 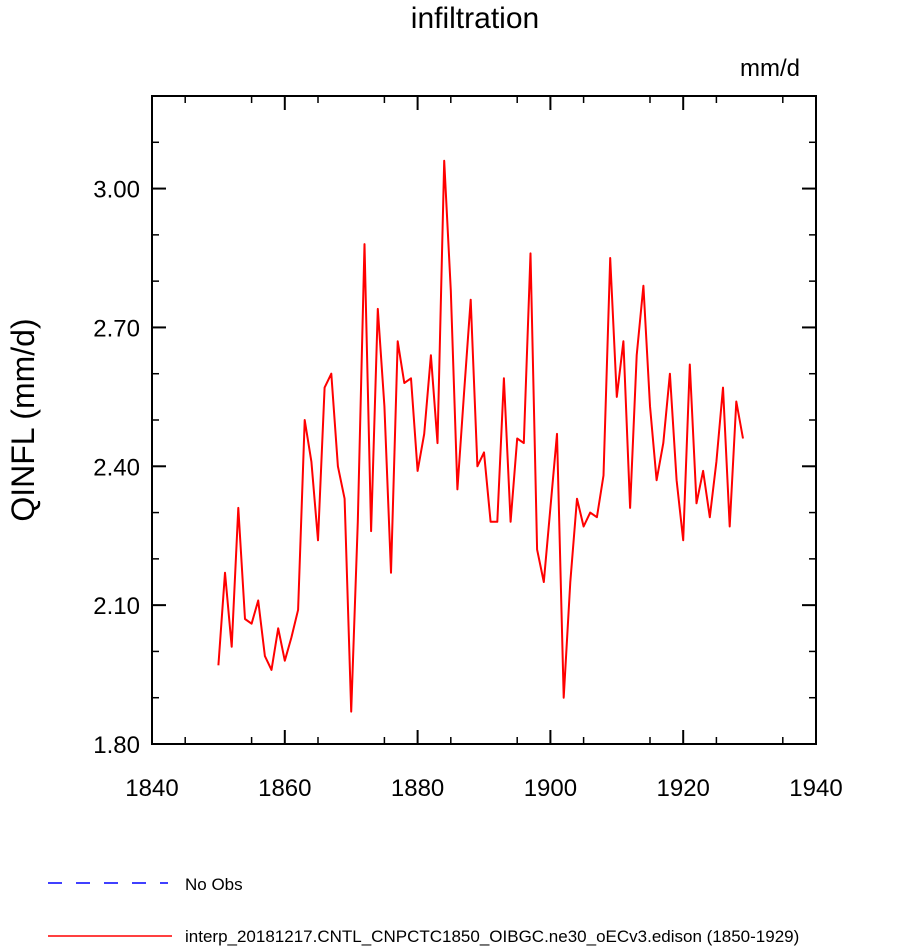 What do you see at coordinates (417, 788) in the screenshot?
I see `x-tick-label: 1880` at bounding box center [417, 788].